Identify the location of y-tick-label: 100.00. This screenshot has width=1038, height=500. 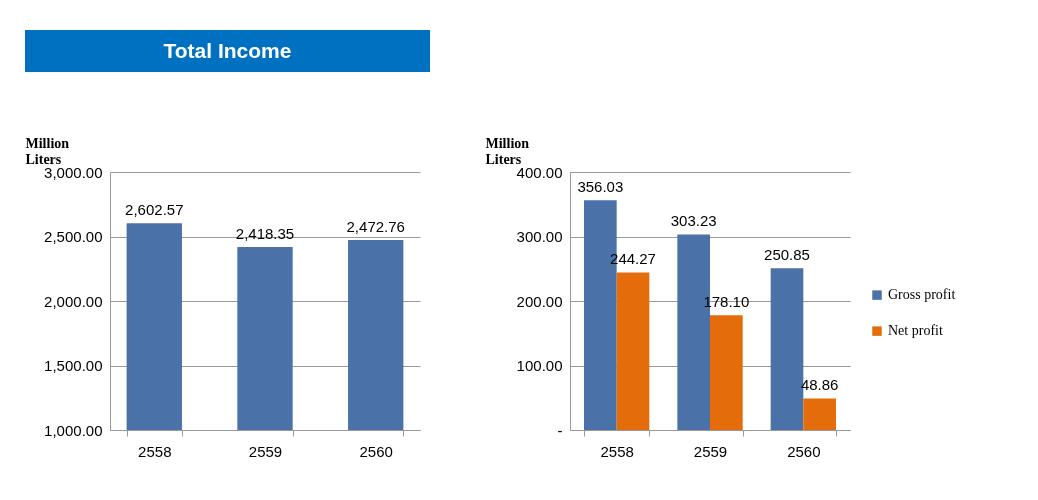
(539, 365).